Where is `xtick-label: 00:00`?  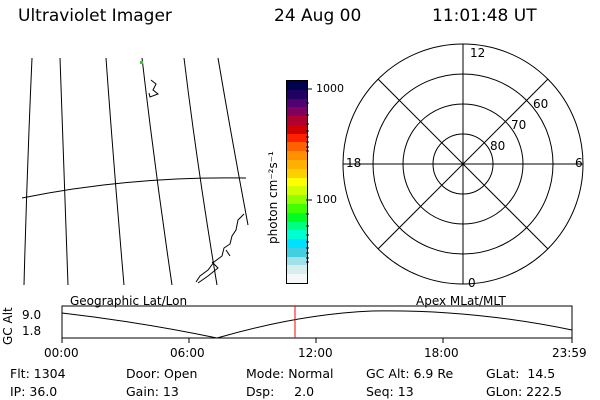
xtick-label: 00:00 is located at coordinates (61, 353).